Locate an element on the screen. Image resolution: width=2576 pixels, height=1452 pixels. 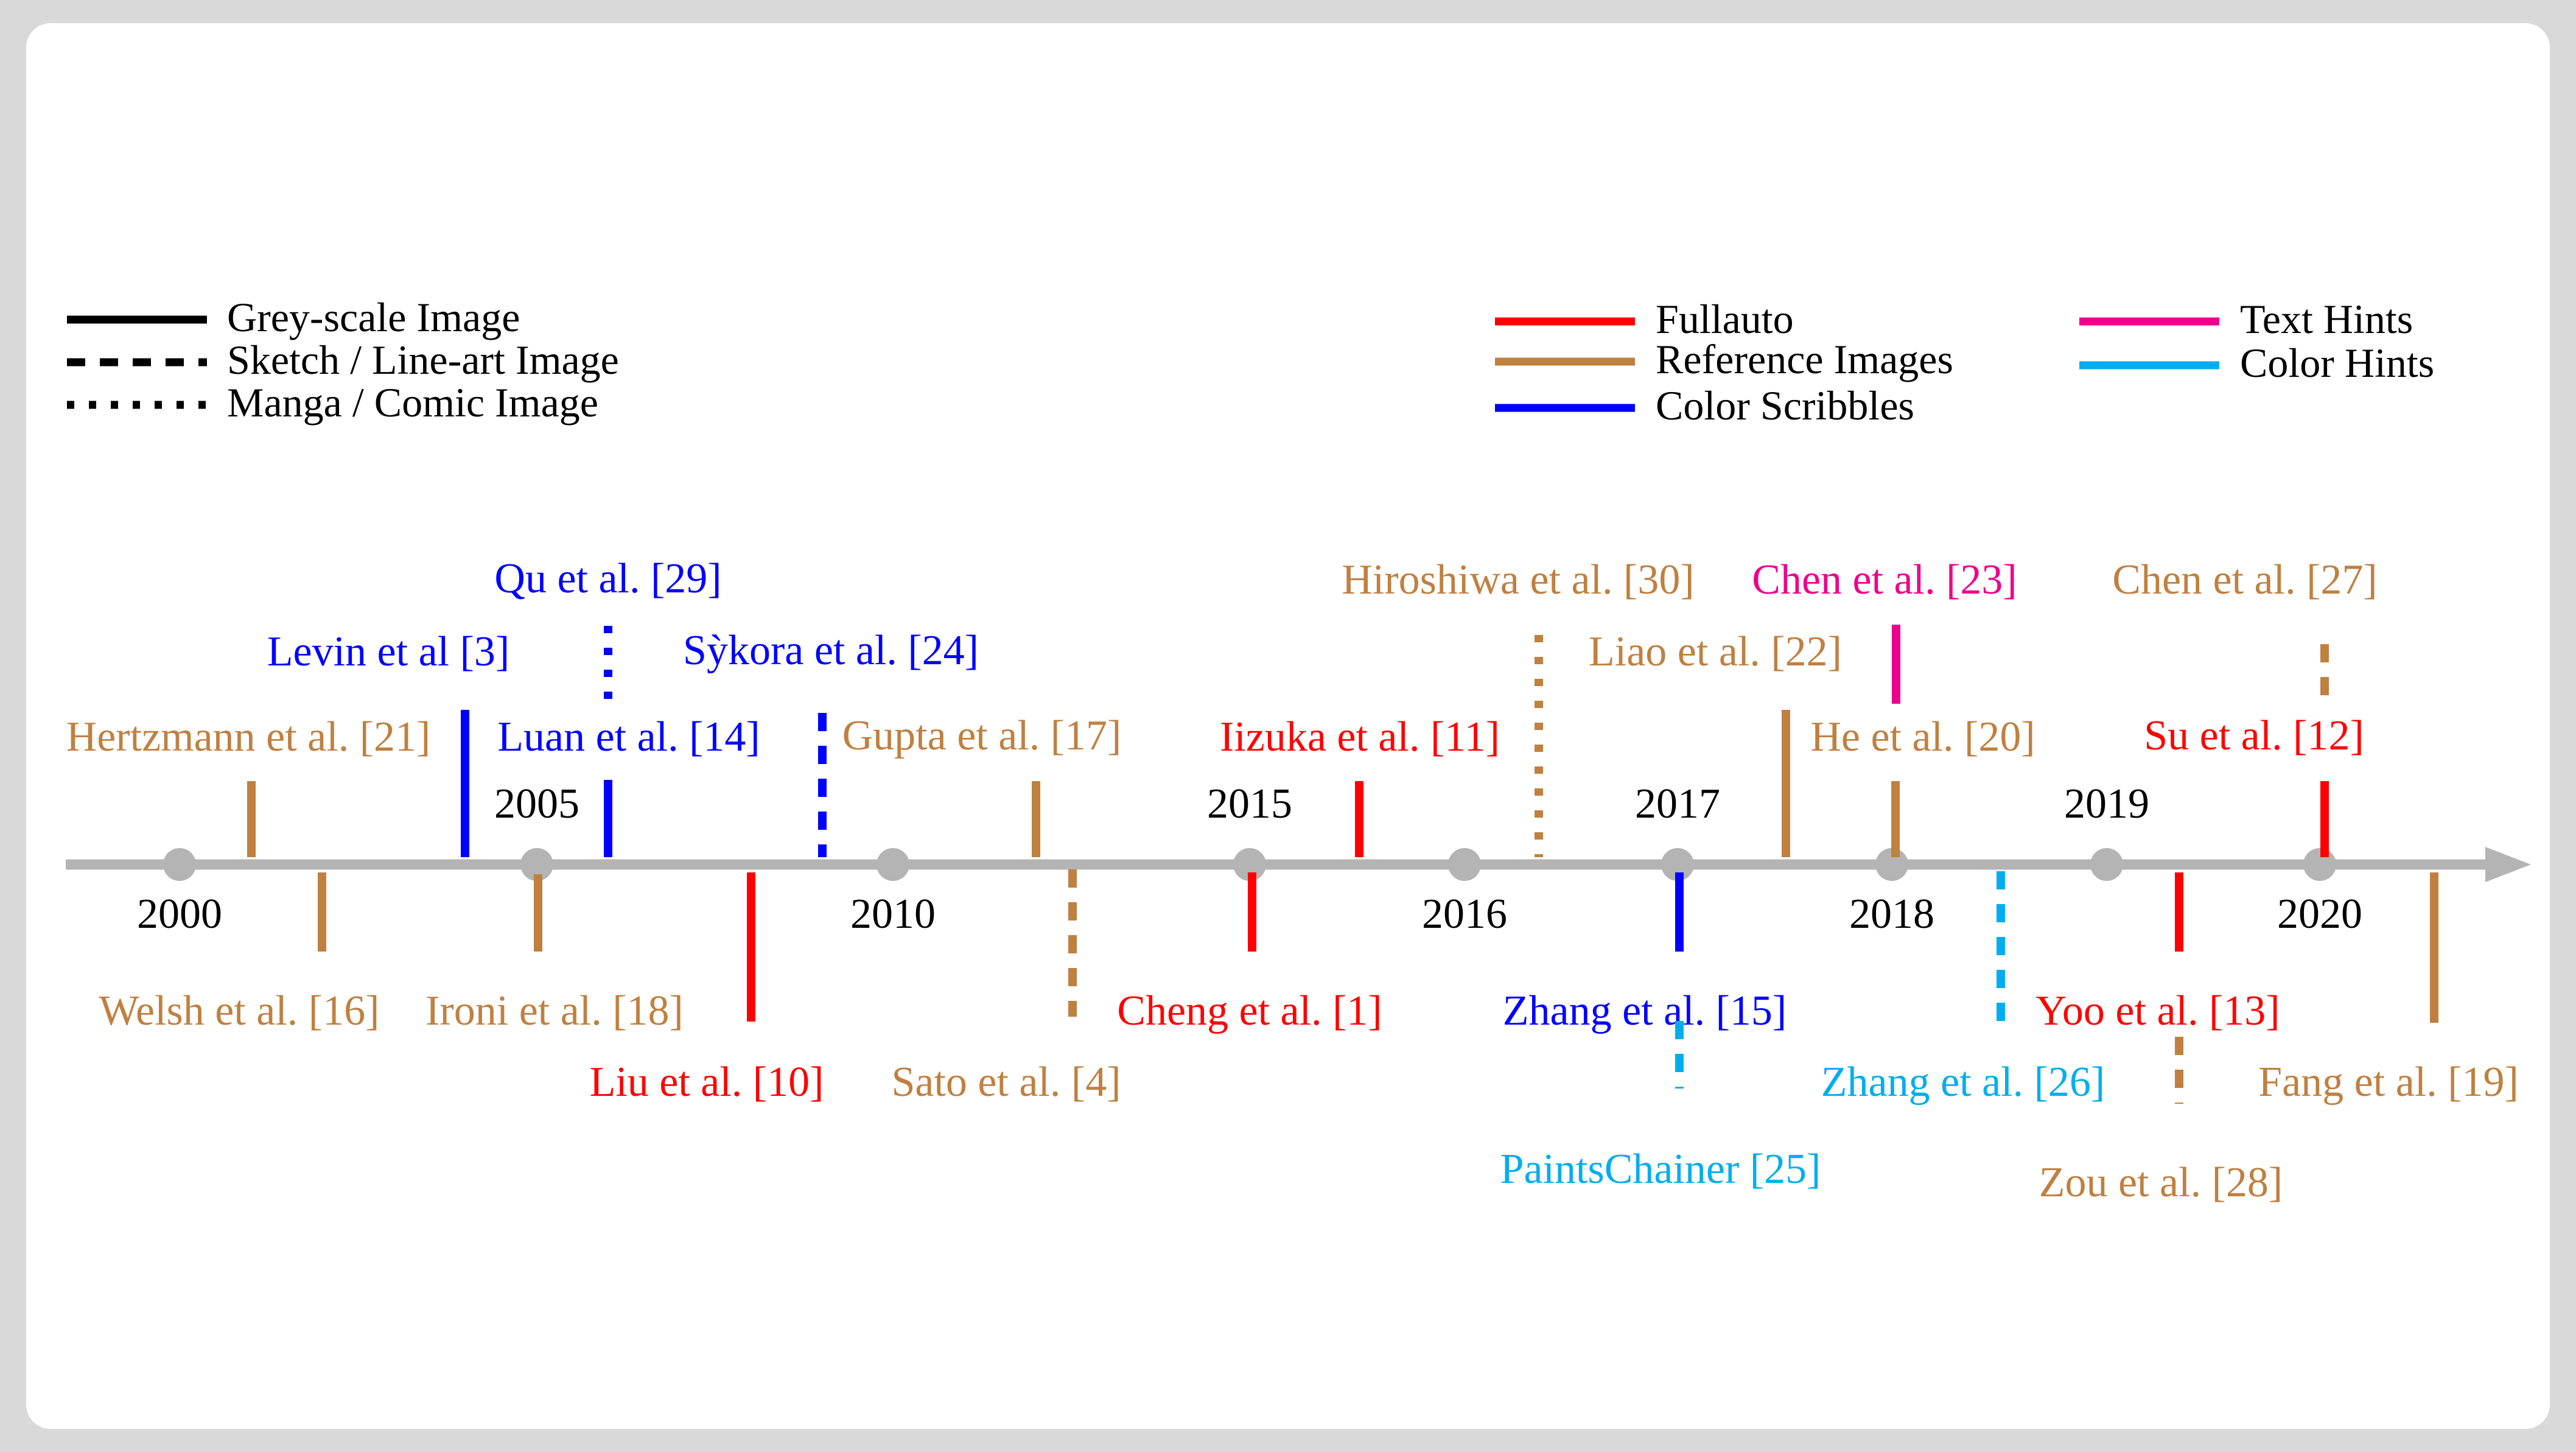
year-marker-2020 is located at coordinates (2319, 864).